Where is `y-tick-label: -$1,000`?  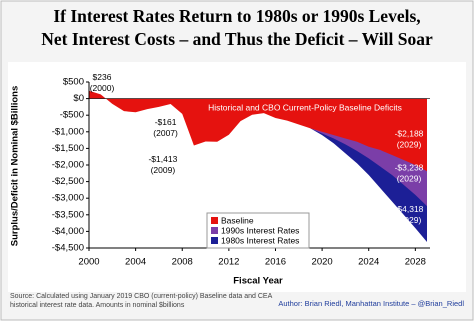
y-tick-label: -$1,000 is located at coordinates (68, 131).